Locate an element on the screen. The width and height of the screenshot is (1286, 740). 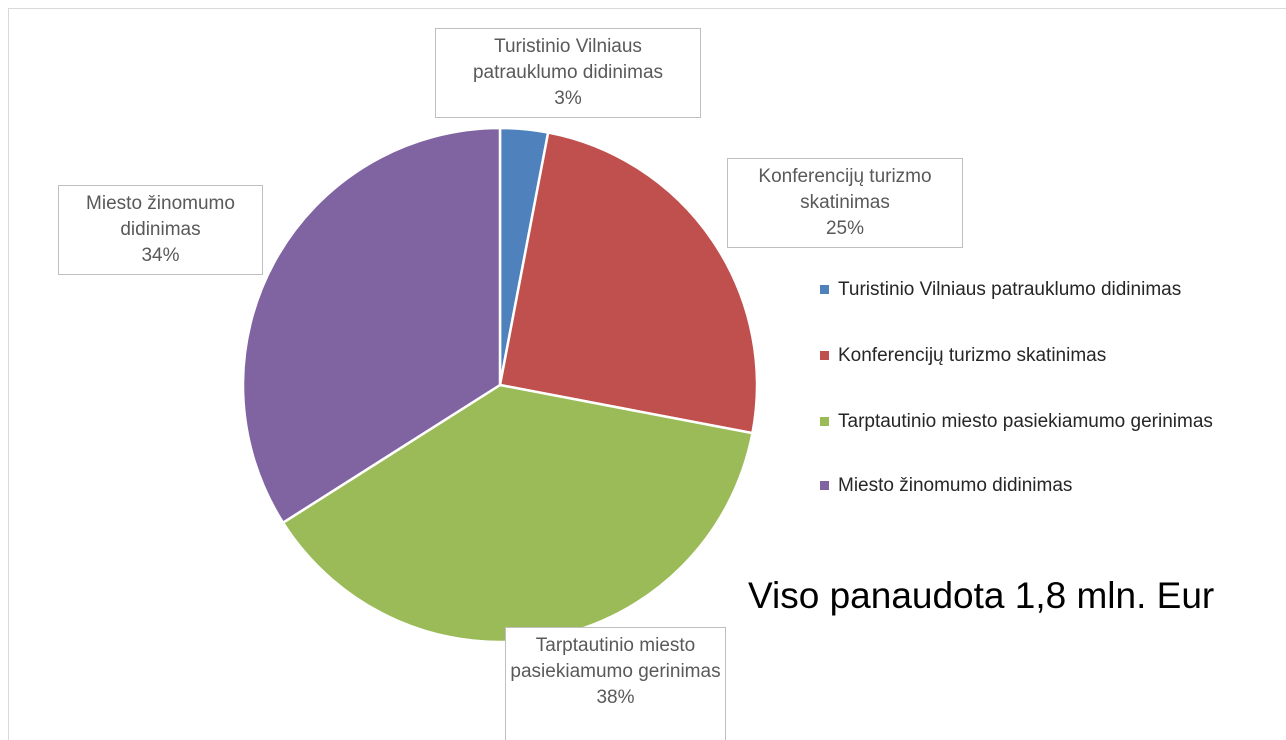
data-label-value: 38% is located at coordinates (615, 697).